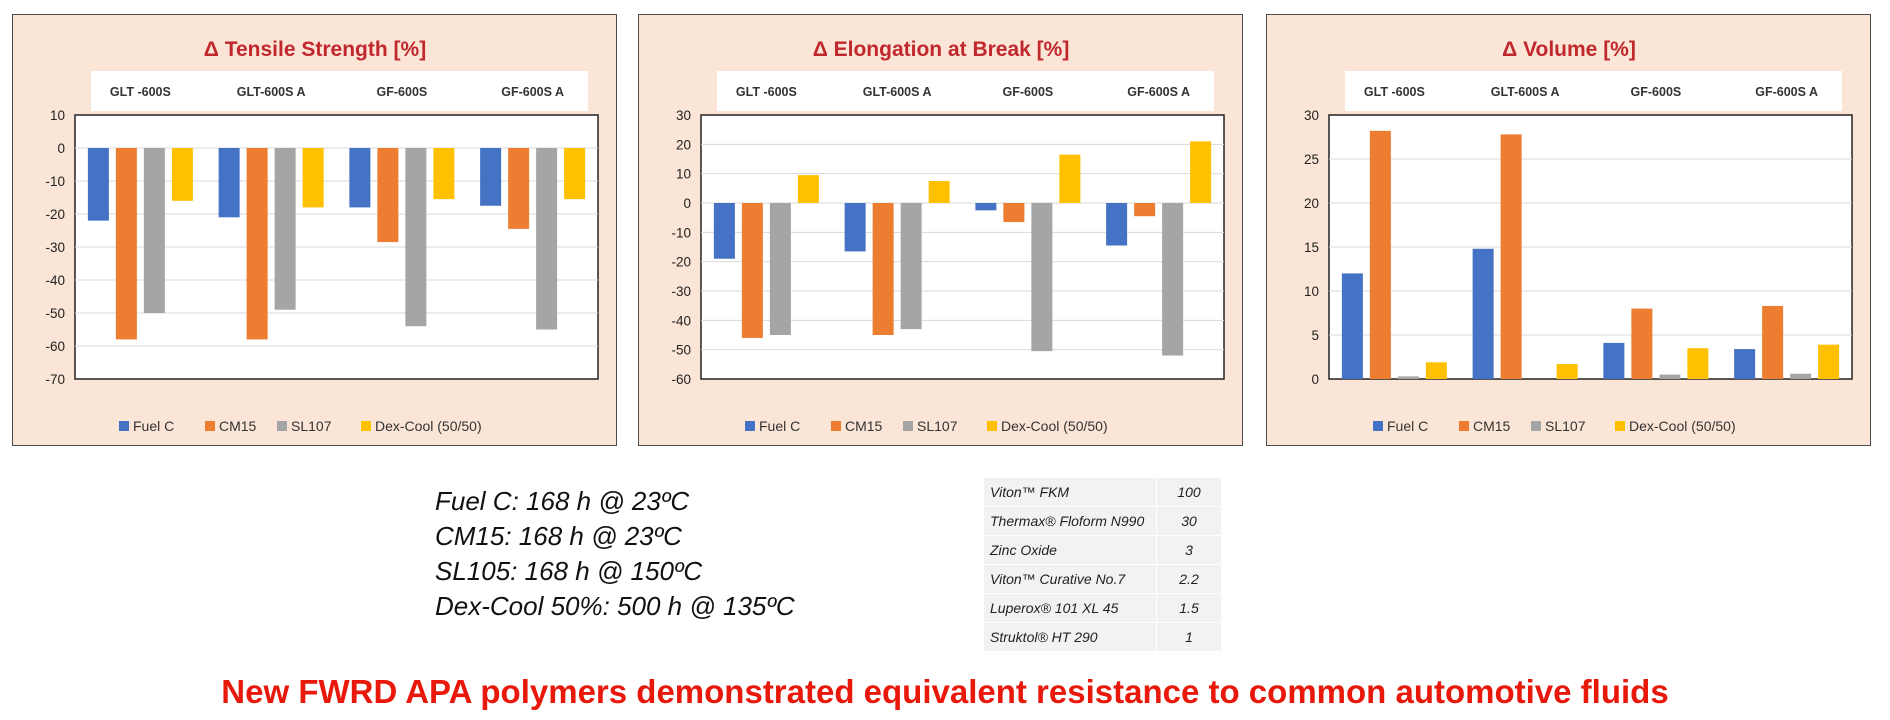 The image size is (1890, 720). I want to click on y-tick-label: -60, so click(55, 346).